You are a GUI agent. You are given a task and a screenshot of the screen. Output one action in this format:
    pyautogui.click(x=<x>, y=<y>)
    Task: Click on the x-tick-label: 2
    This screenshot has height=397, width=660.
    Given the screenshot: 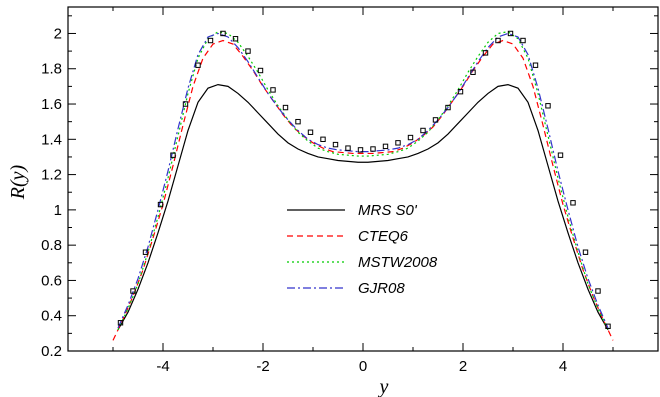 What is the action you would take?
    pyautogui.click(x=463, y=366)
    